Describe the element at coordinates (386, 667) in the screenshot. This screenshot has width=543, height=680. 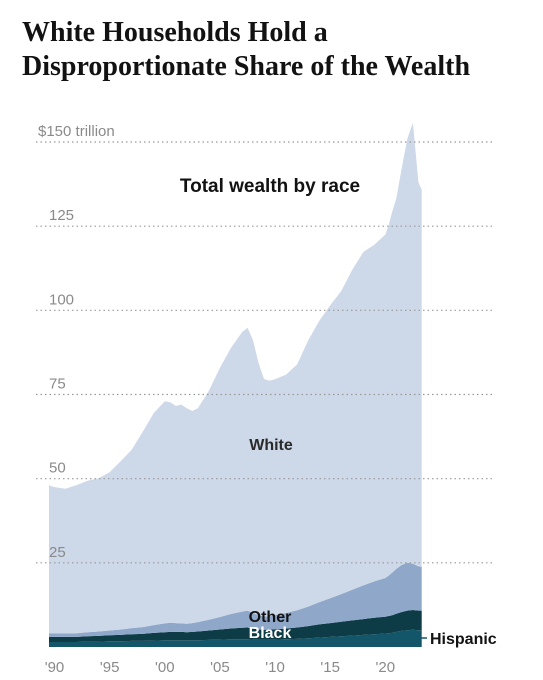
I see `x-tick-label: '20` at that location.